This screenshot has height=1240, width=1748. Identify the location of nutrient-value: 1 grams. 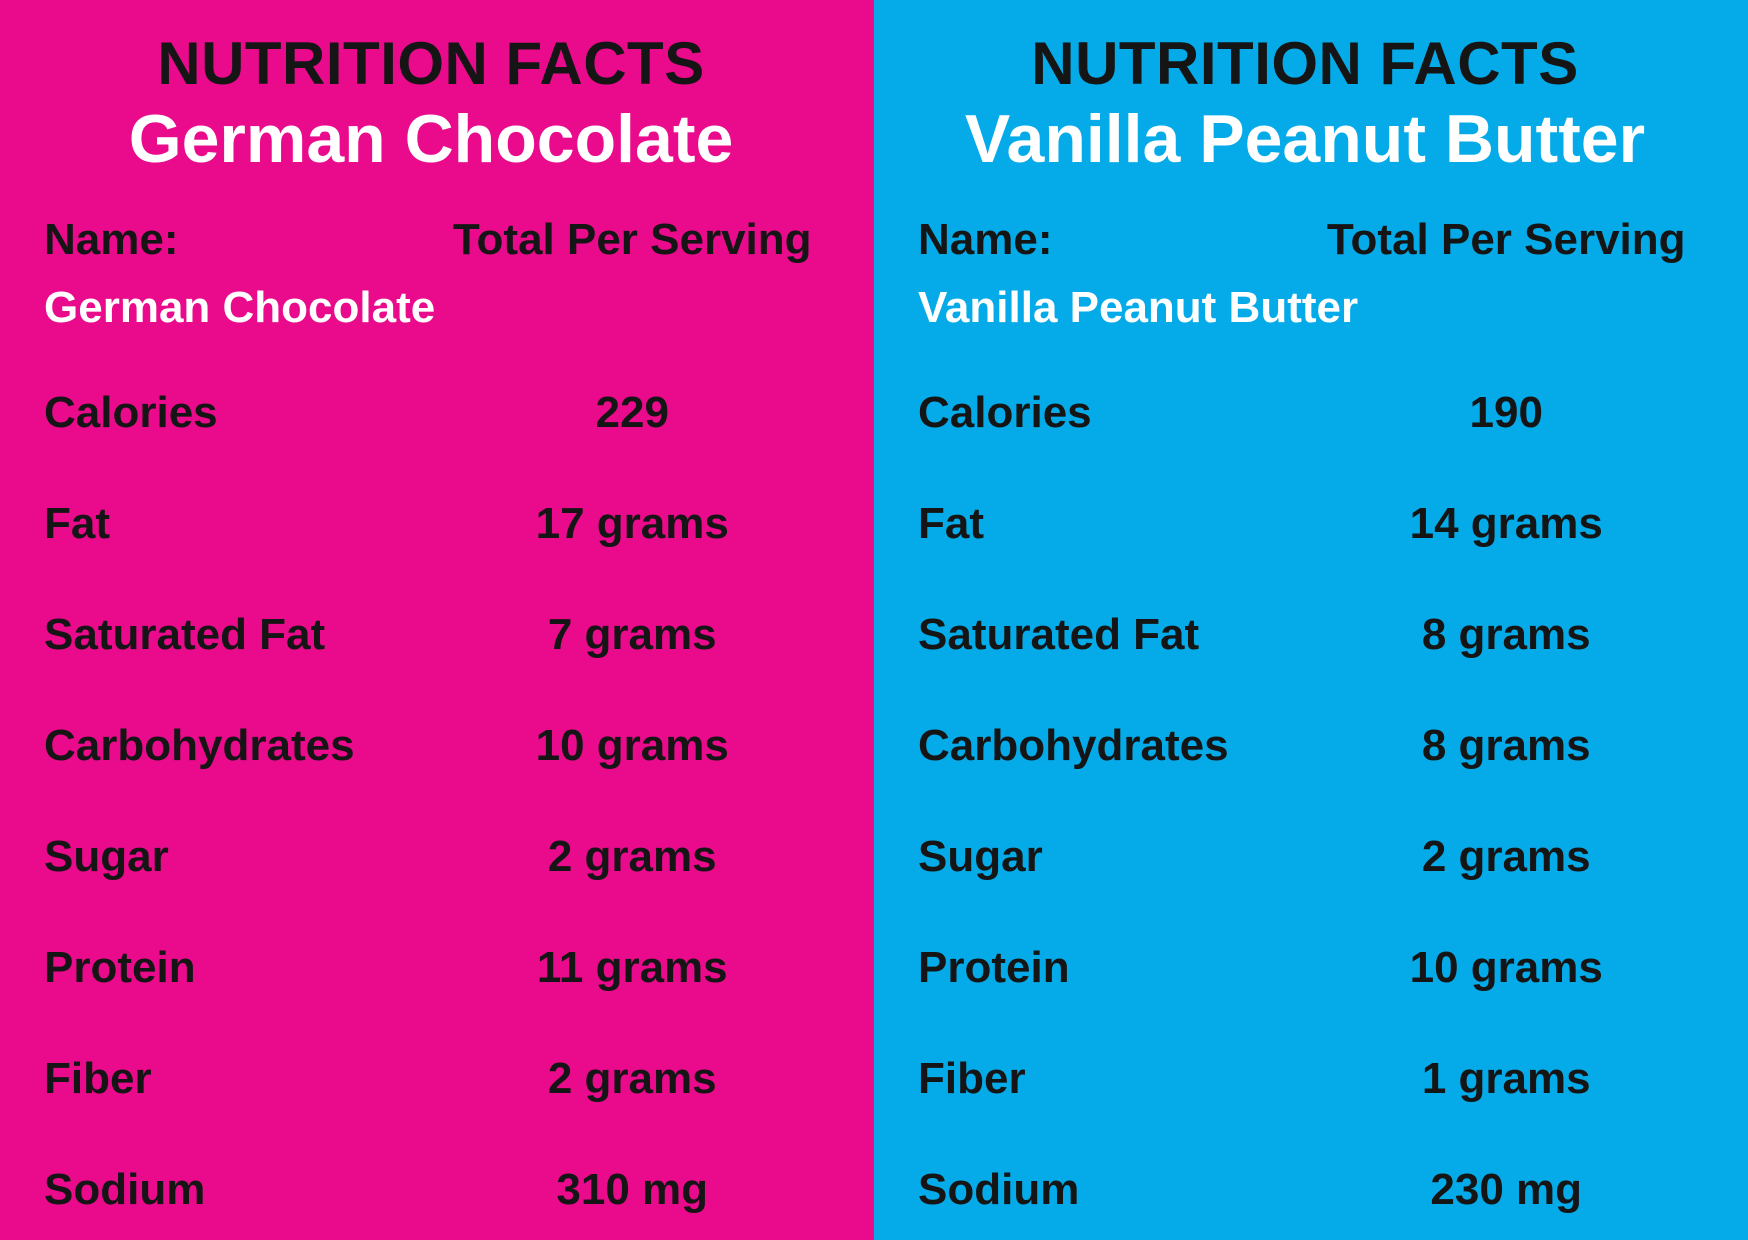
(1506, 1079).